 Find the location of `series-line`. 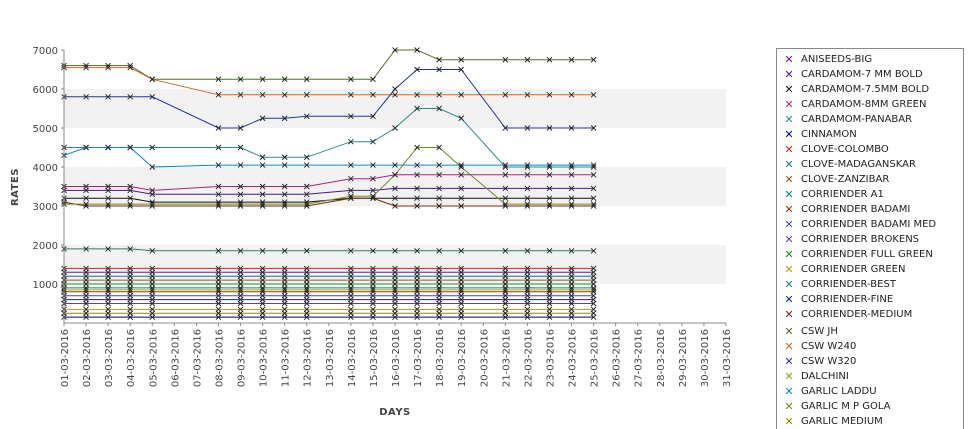

series-line is located at coordinates (328, 157).